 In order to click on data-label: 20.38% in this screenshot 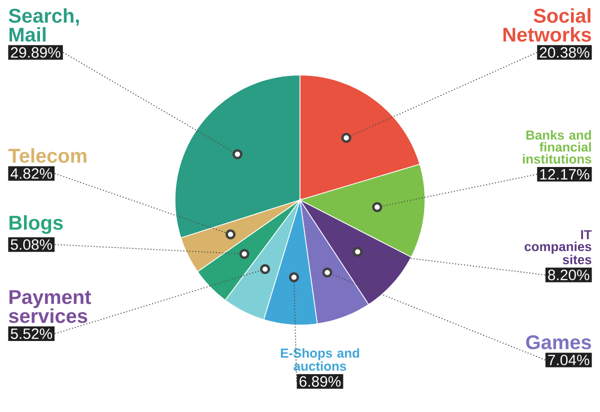, I will do `click(565, 52)`.